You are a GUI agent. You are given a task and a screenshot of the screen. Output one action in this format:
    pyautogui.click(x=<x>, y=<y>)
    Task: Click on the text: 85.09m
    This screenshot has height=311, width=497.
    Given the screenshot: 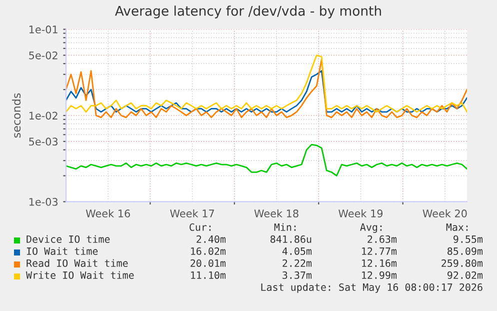 What is the action you would take?
    pyautogui.click(x=465, y=251)
    